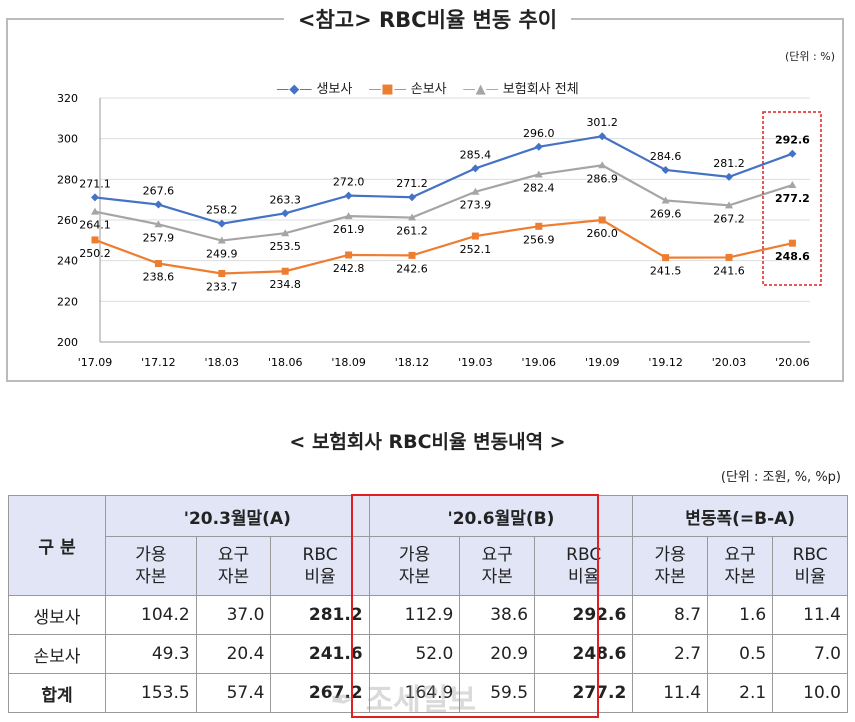  Describe the element at coordinates (602, 178) in the screenshot. I see `data-label: 286.9` at that location.